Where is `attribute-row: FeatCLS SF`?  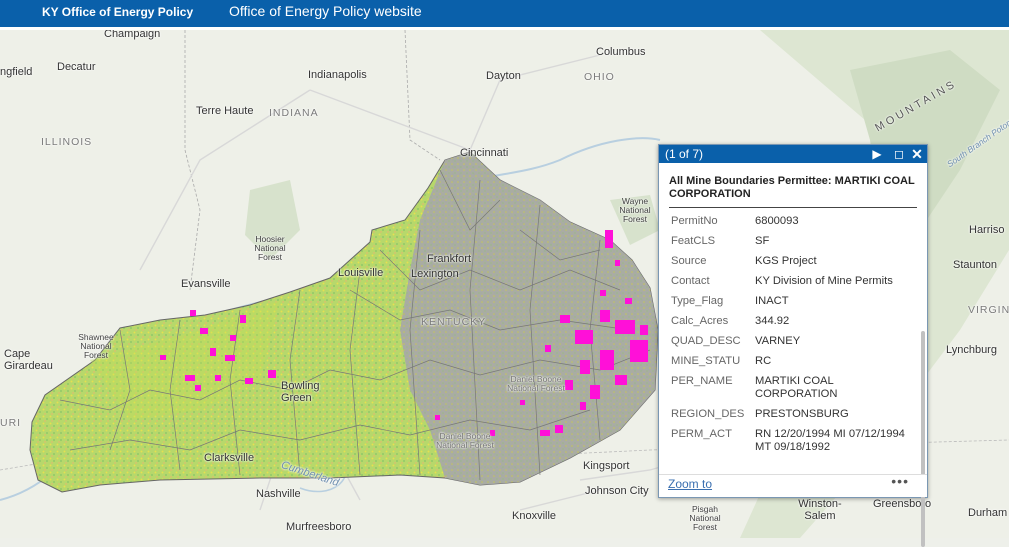
attribute-row: FeatCLS SF is located at coordinates (788, 242).